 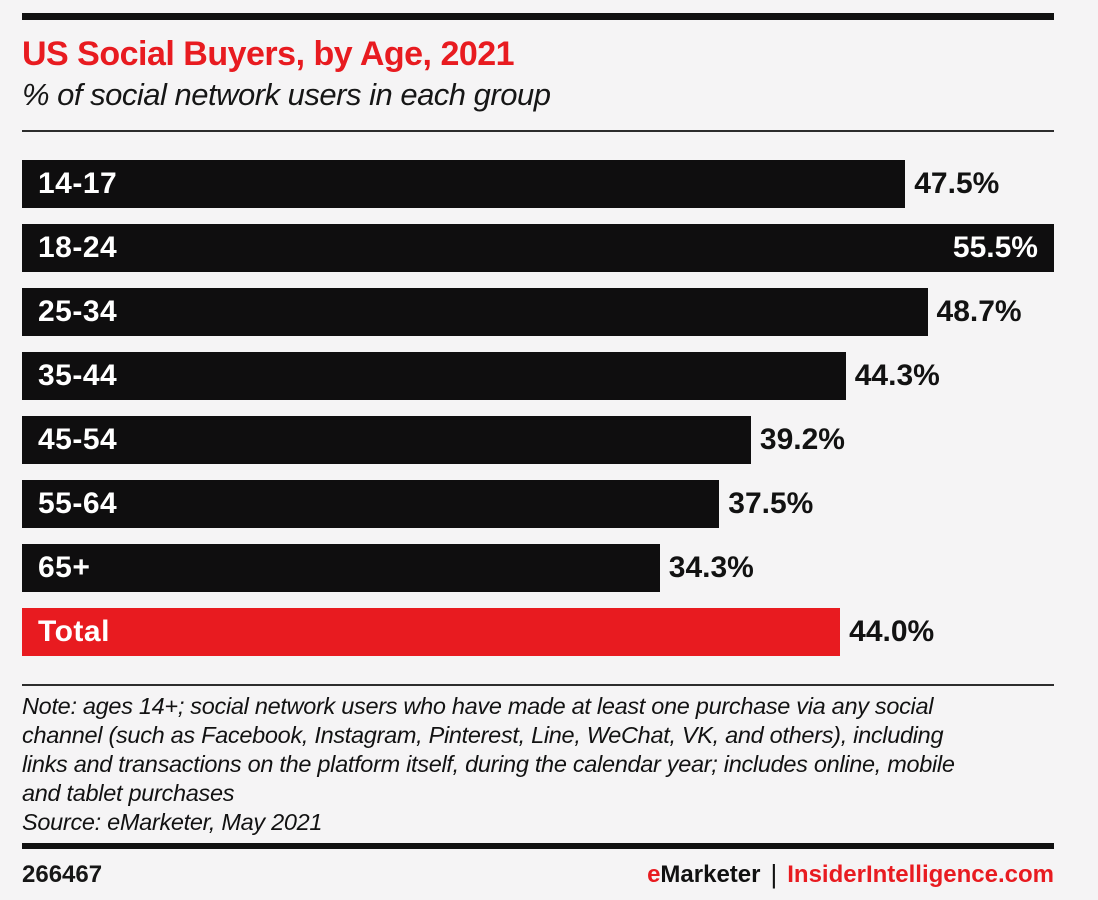 What do you see at coordinates (475, 312) in the screenshot?
I see `bar-25-34: 25-34` at bounding box center [475, 312].